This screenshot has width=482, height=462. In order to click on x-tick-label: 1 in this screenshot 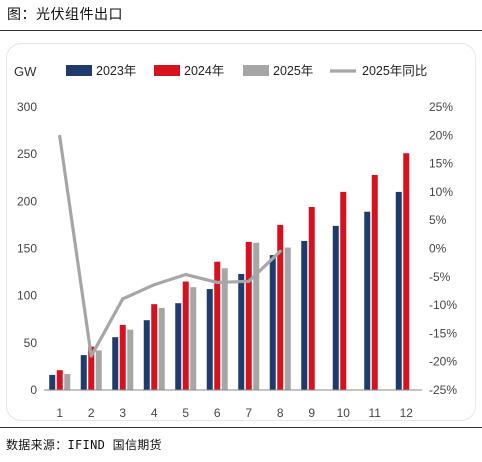, I will do `click(59, 413)`.